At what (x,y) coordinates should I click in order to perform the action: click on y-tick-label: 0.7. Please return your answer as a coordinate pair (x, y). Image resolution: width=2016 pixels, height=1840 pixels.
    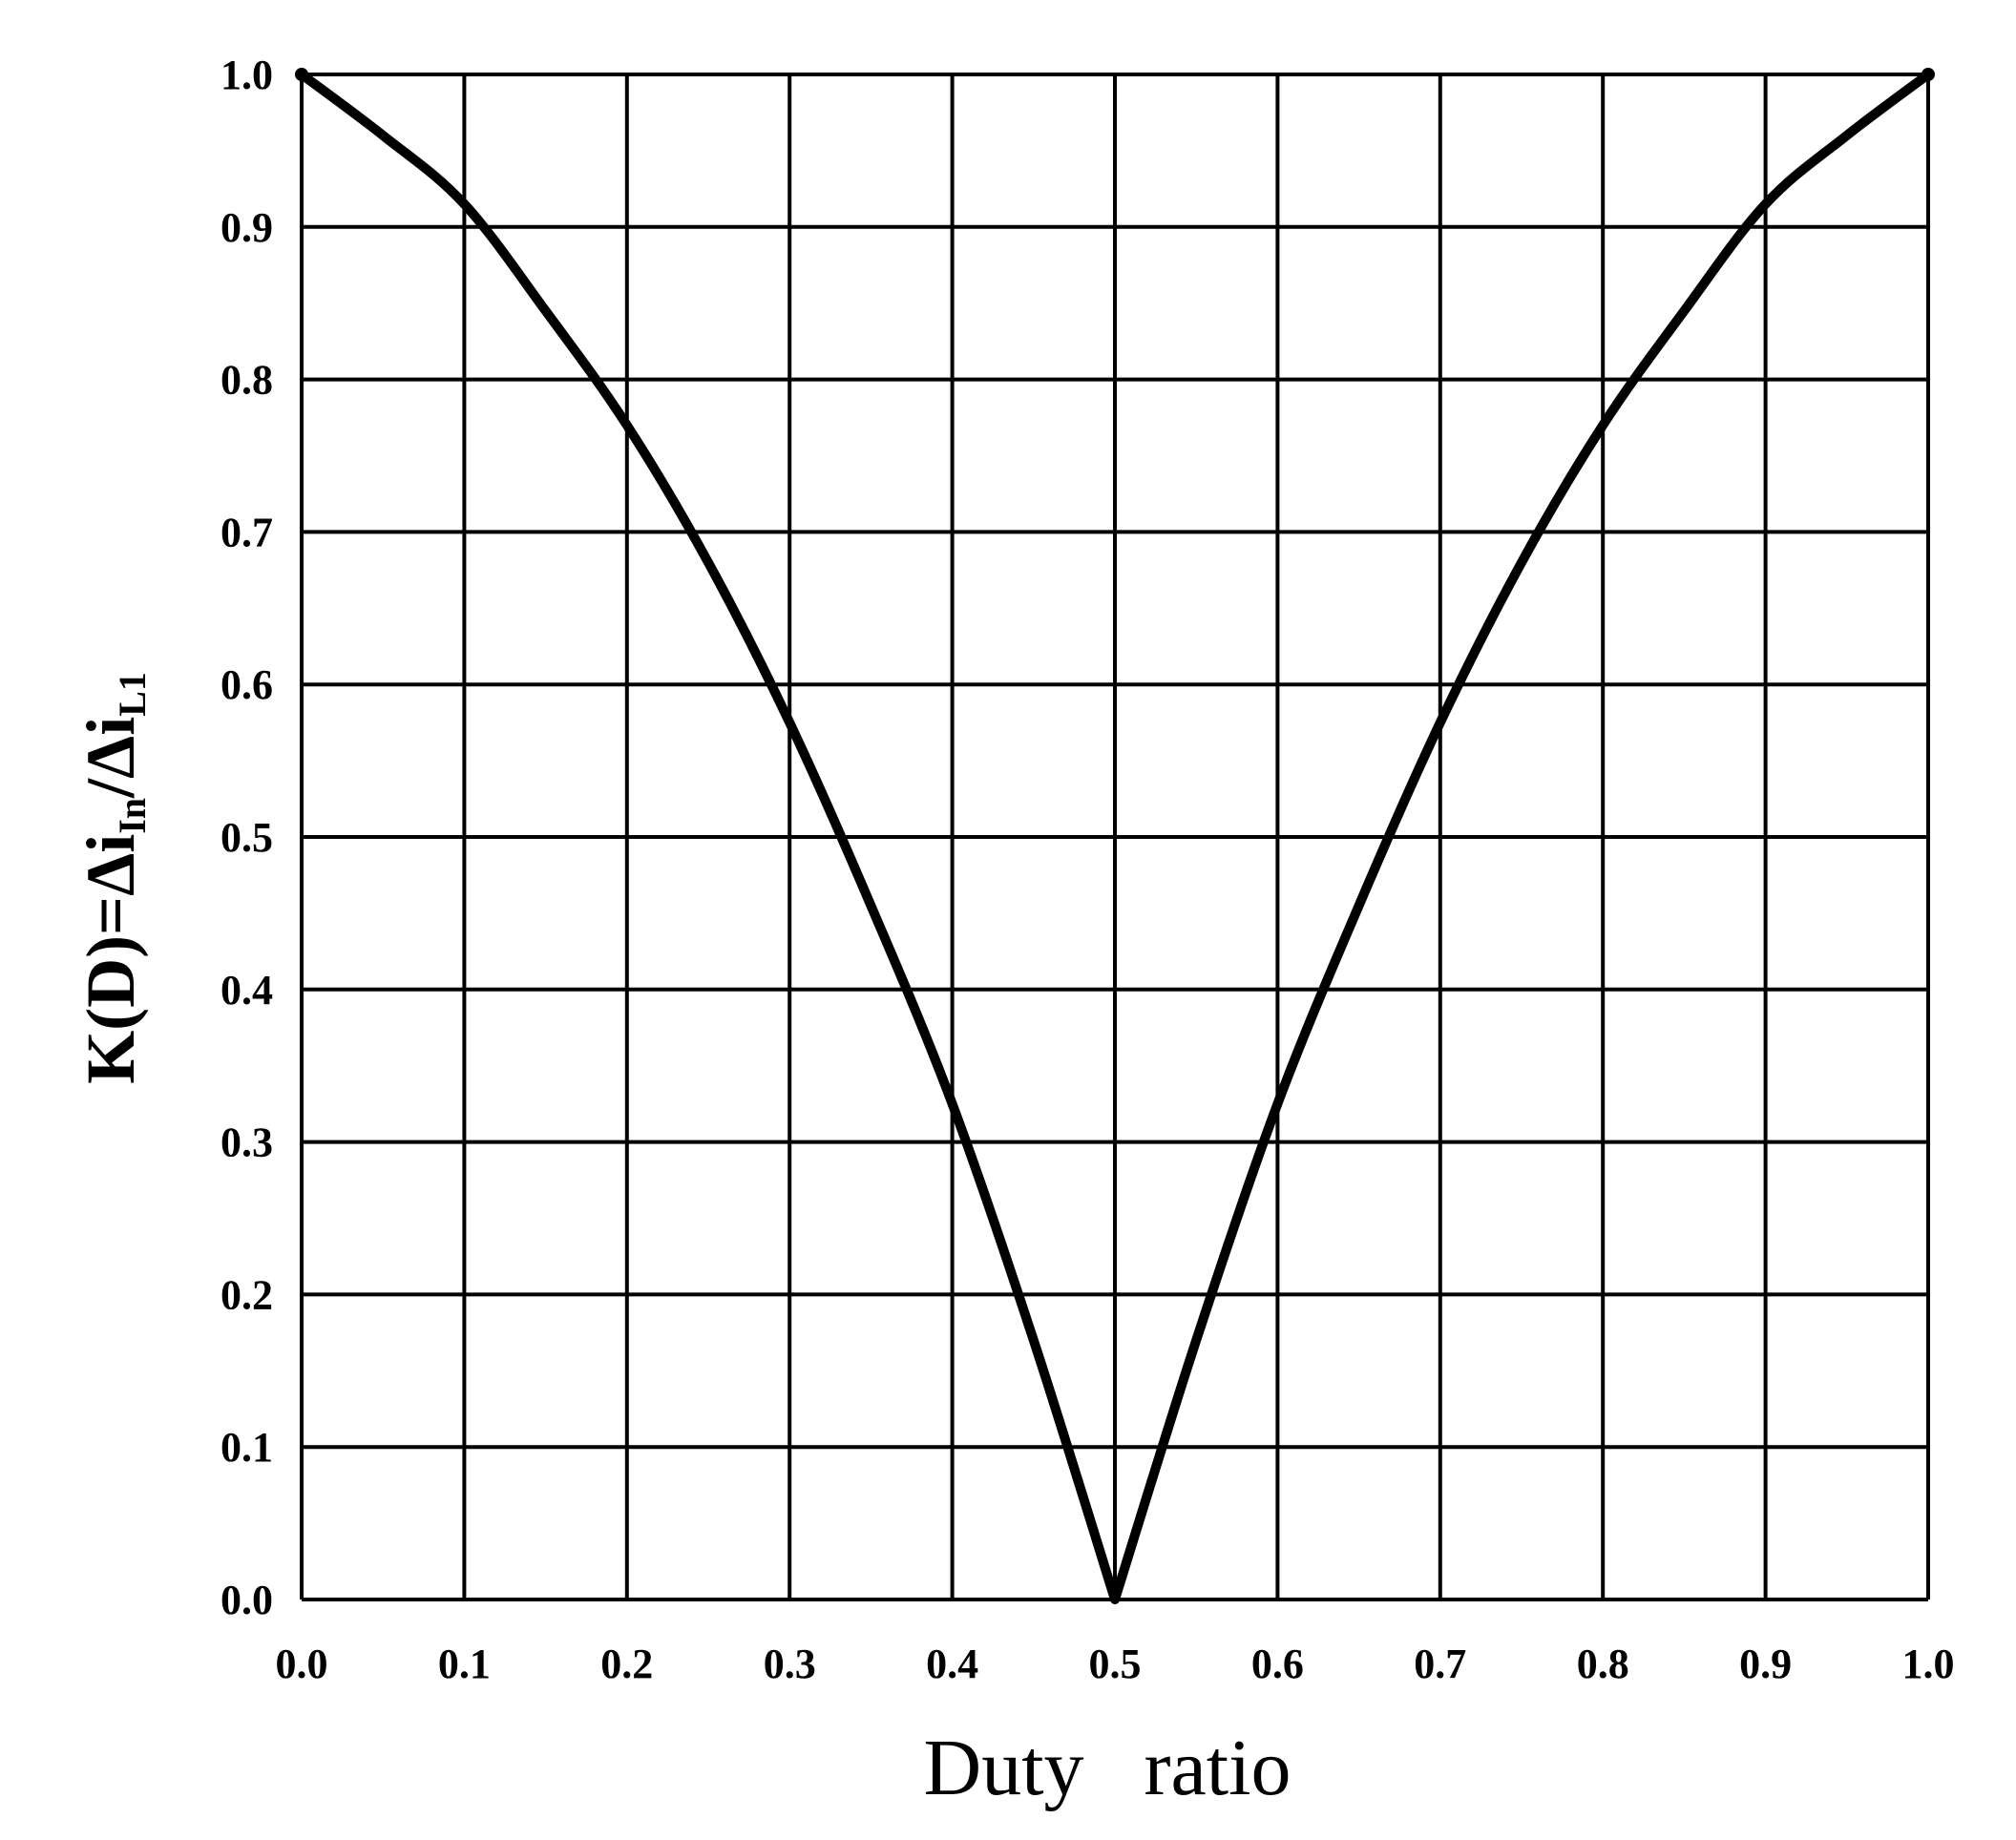
    Looking at the image, I should click on (246, 532).